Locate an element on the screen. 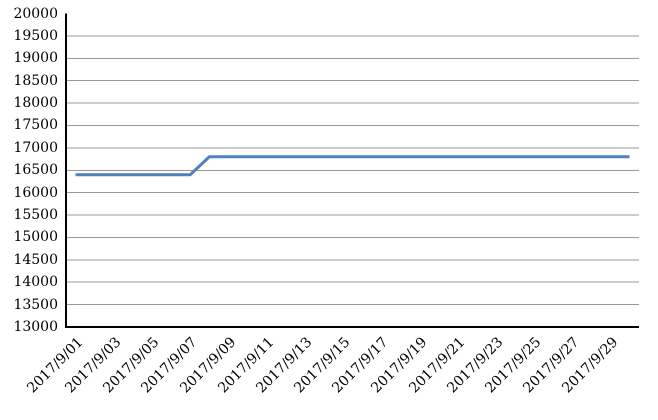 Image resolution: width=658 pixels, height=420 pixels. y-axis-tick-label: 15500 is located at coordinates (35, 215).